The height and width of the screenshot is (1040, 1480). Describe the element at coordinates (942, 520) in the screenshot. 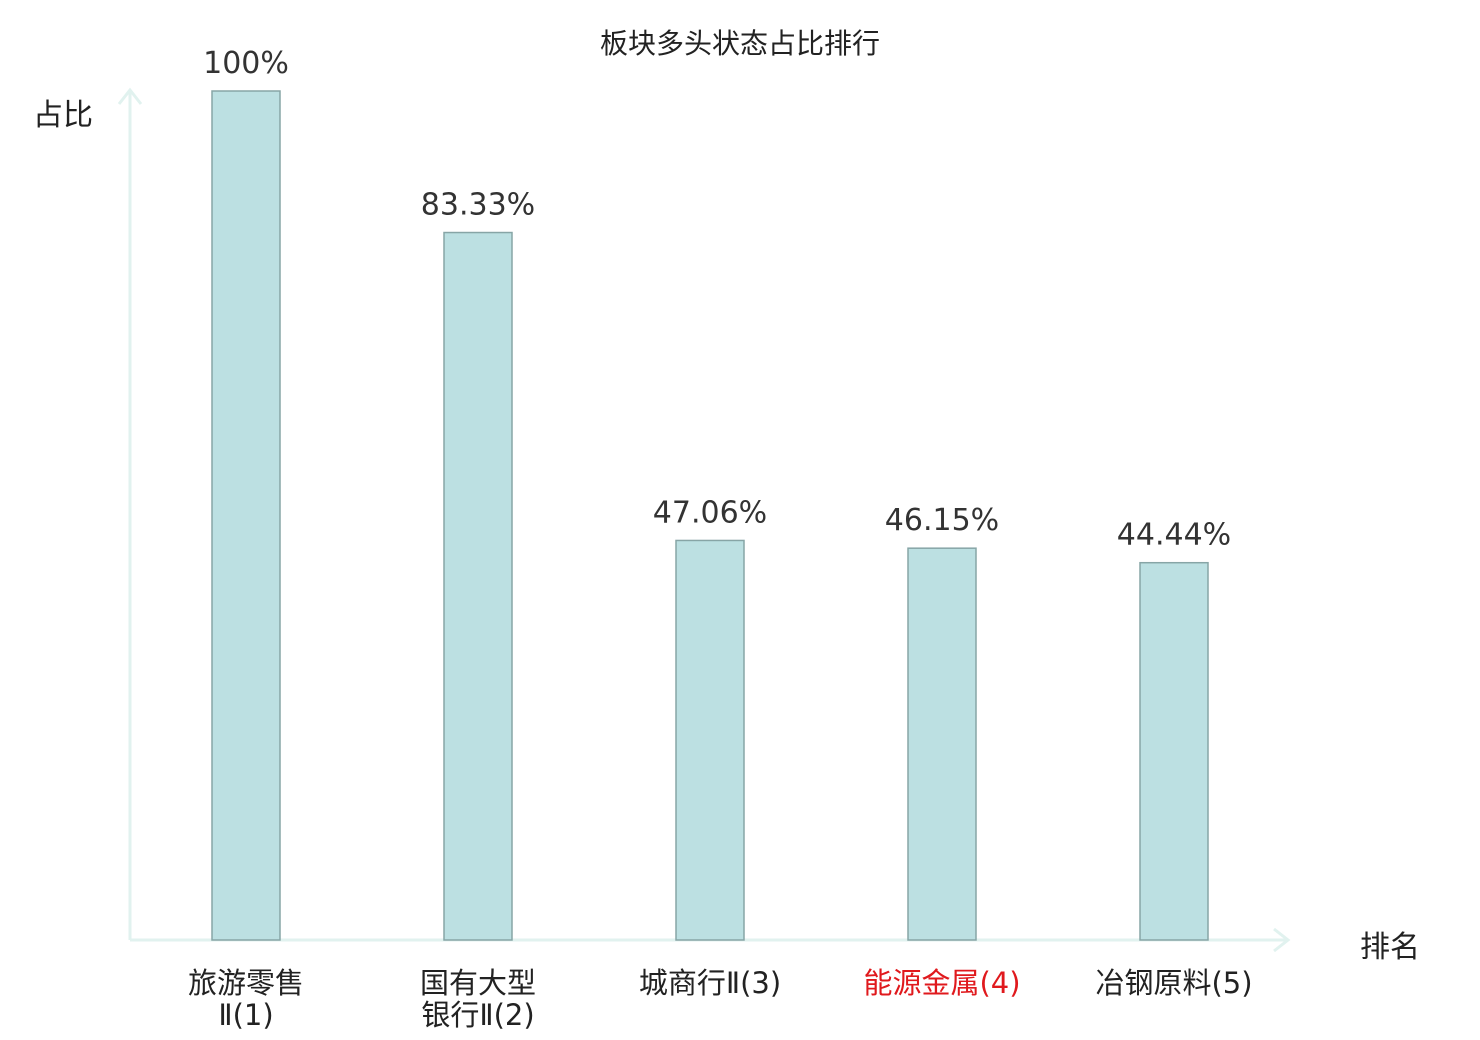

I see `value-label: 46.15%` at that location.